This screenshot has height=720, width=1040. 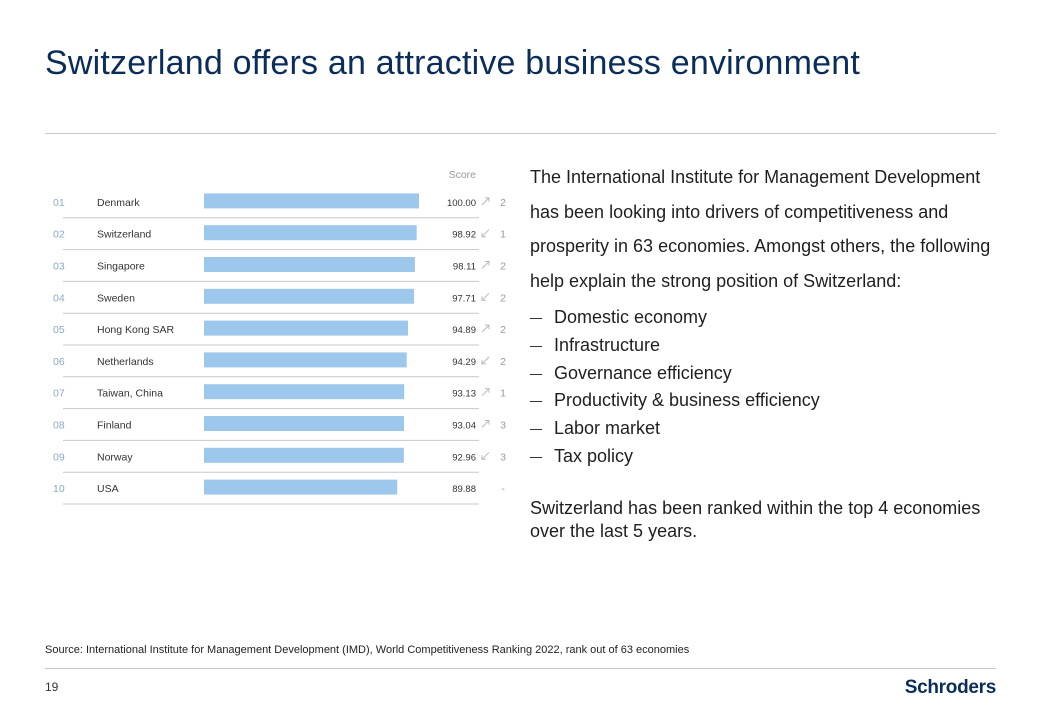 I want to click on country-label: USA, so click(x=108, y=489).